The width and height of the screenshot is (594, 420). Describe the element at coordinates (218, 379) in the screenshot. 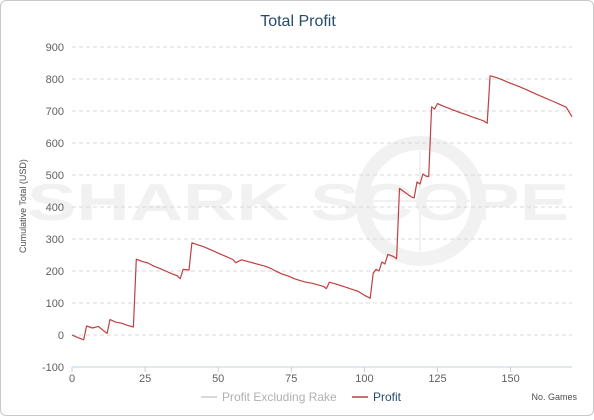

I see `x-tick-label: 50` at that location.